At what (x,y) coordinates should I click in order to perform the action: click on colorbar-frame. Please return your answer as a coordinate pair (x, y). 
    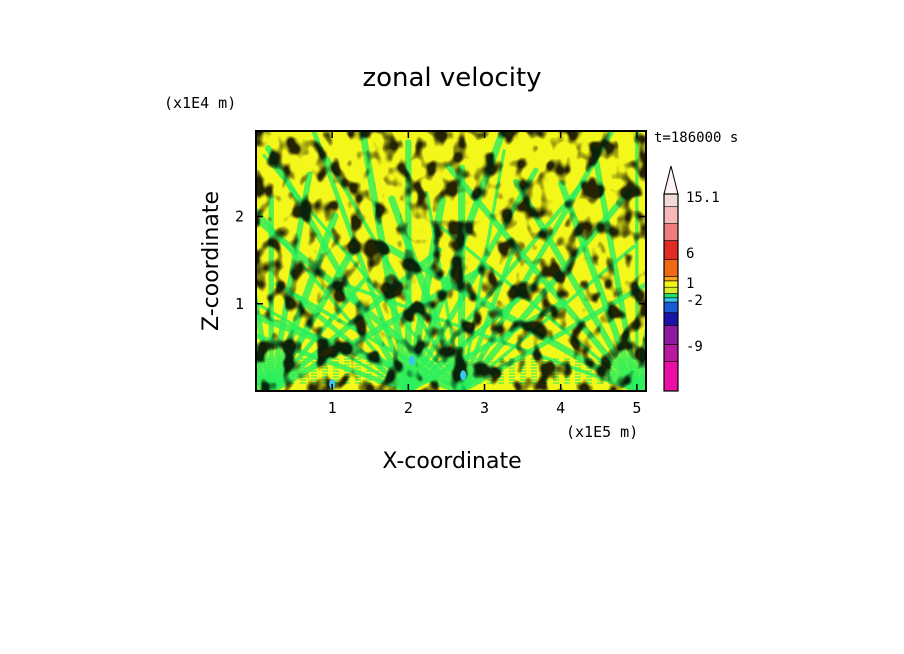
    Looking at the image, I should click on (671, 292).